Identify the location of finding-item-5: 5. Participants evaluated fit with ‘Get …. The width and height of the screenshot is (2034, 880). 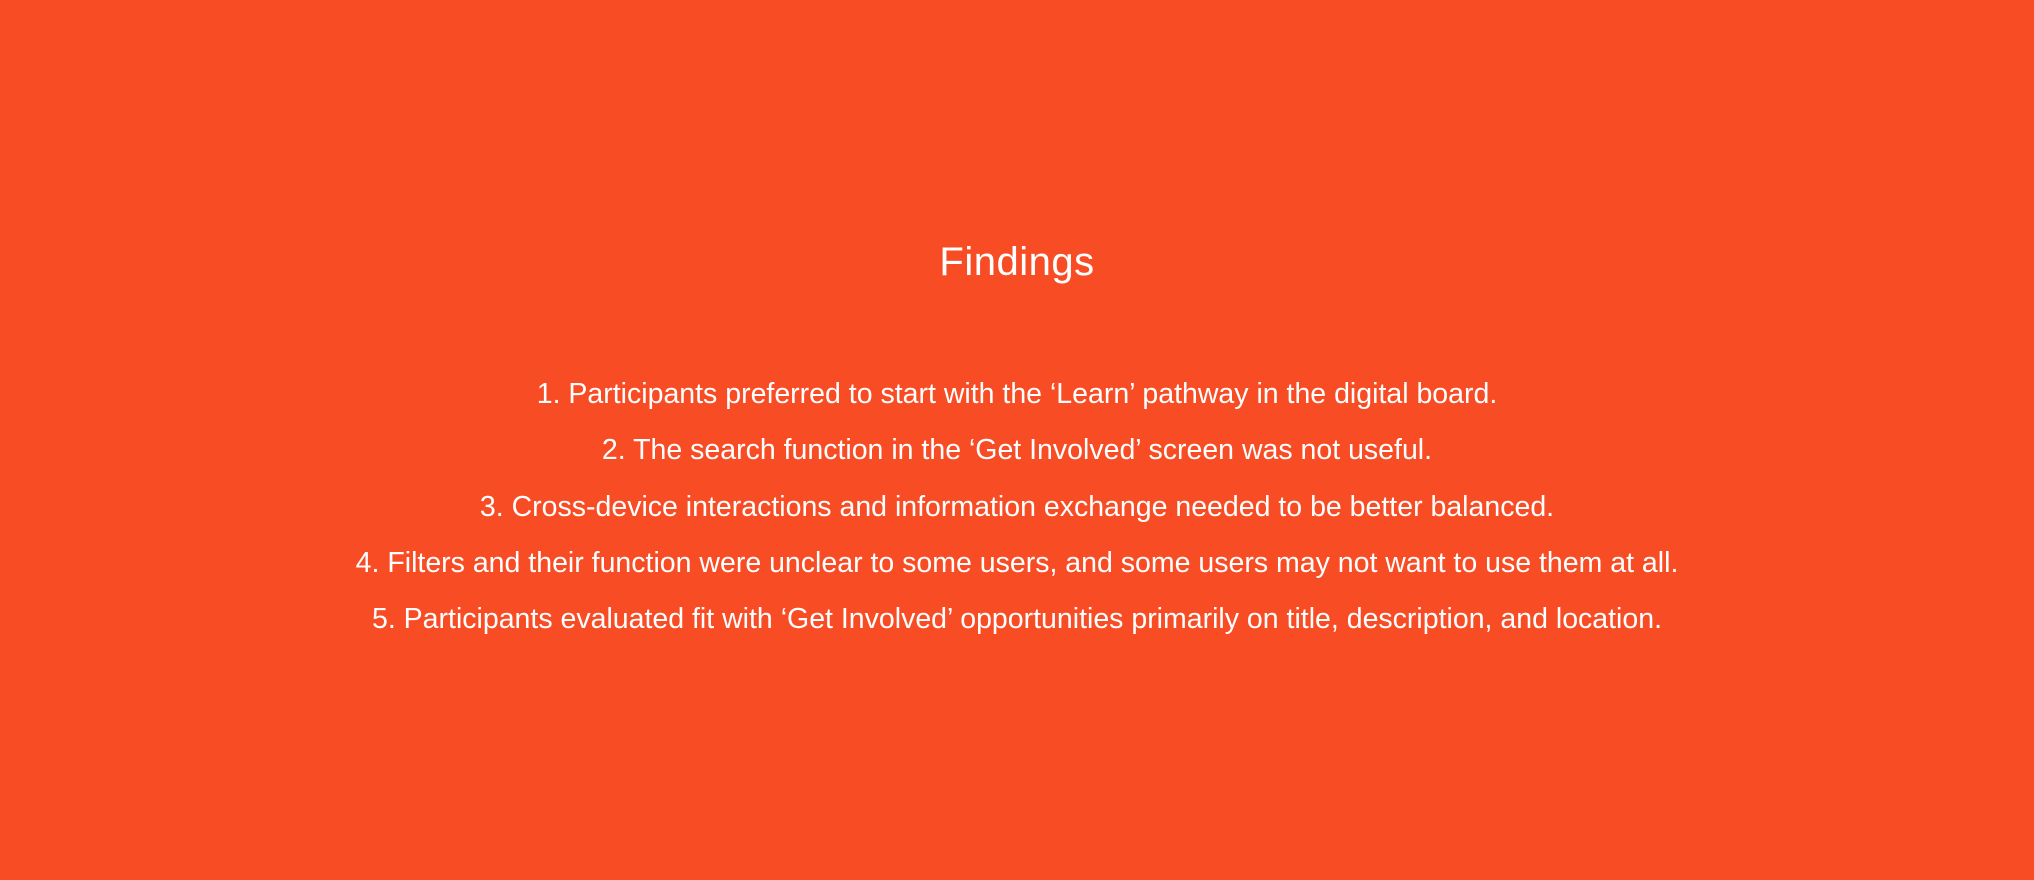
(1017, 619).